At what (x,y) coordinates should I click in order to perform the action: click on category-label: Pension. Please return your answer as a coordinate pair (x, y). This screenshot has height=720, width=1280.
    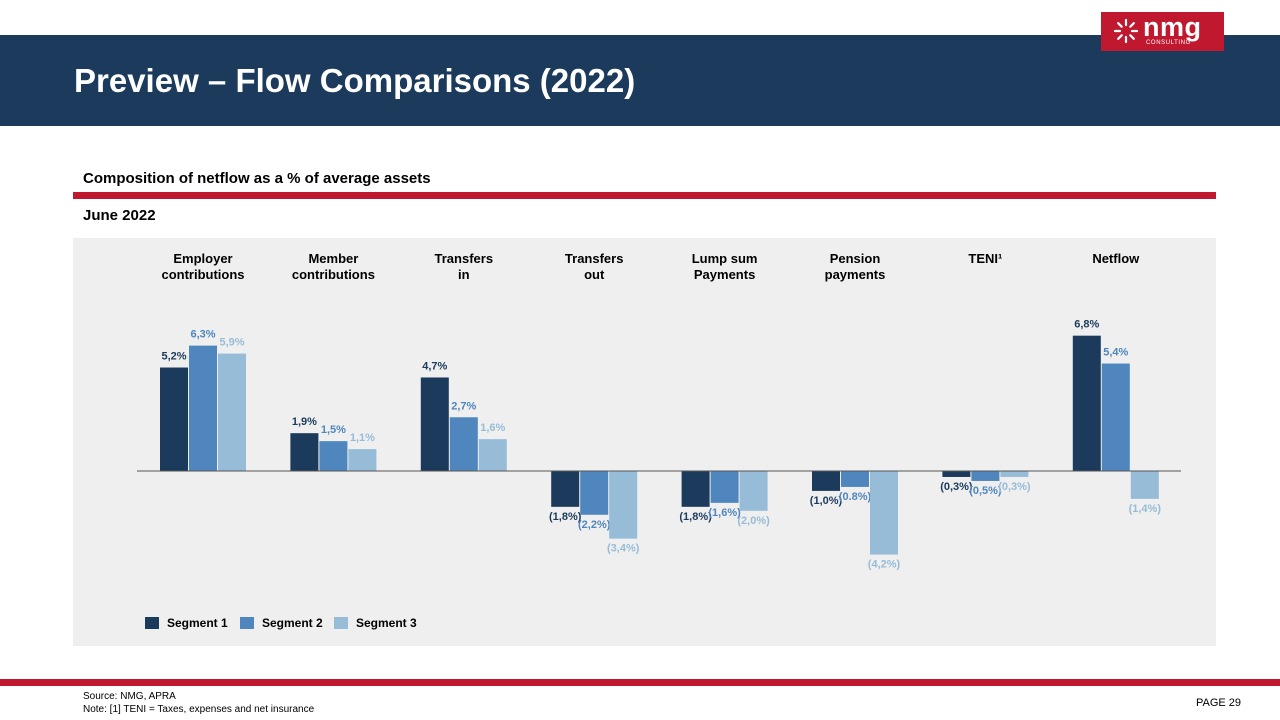
    Looking at the image, I should click on (855, 258).